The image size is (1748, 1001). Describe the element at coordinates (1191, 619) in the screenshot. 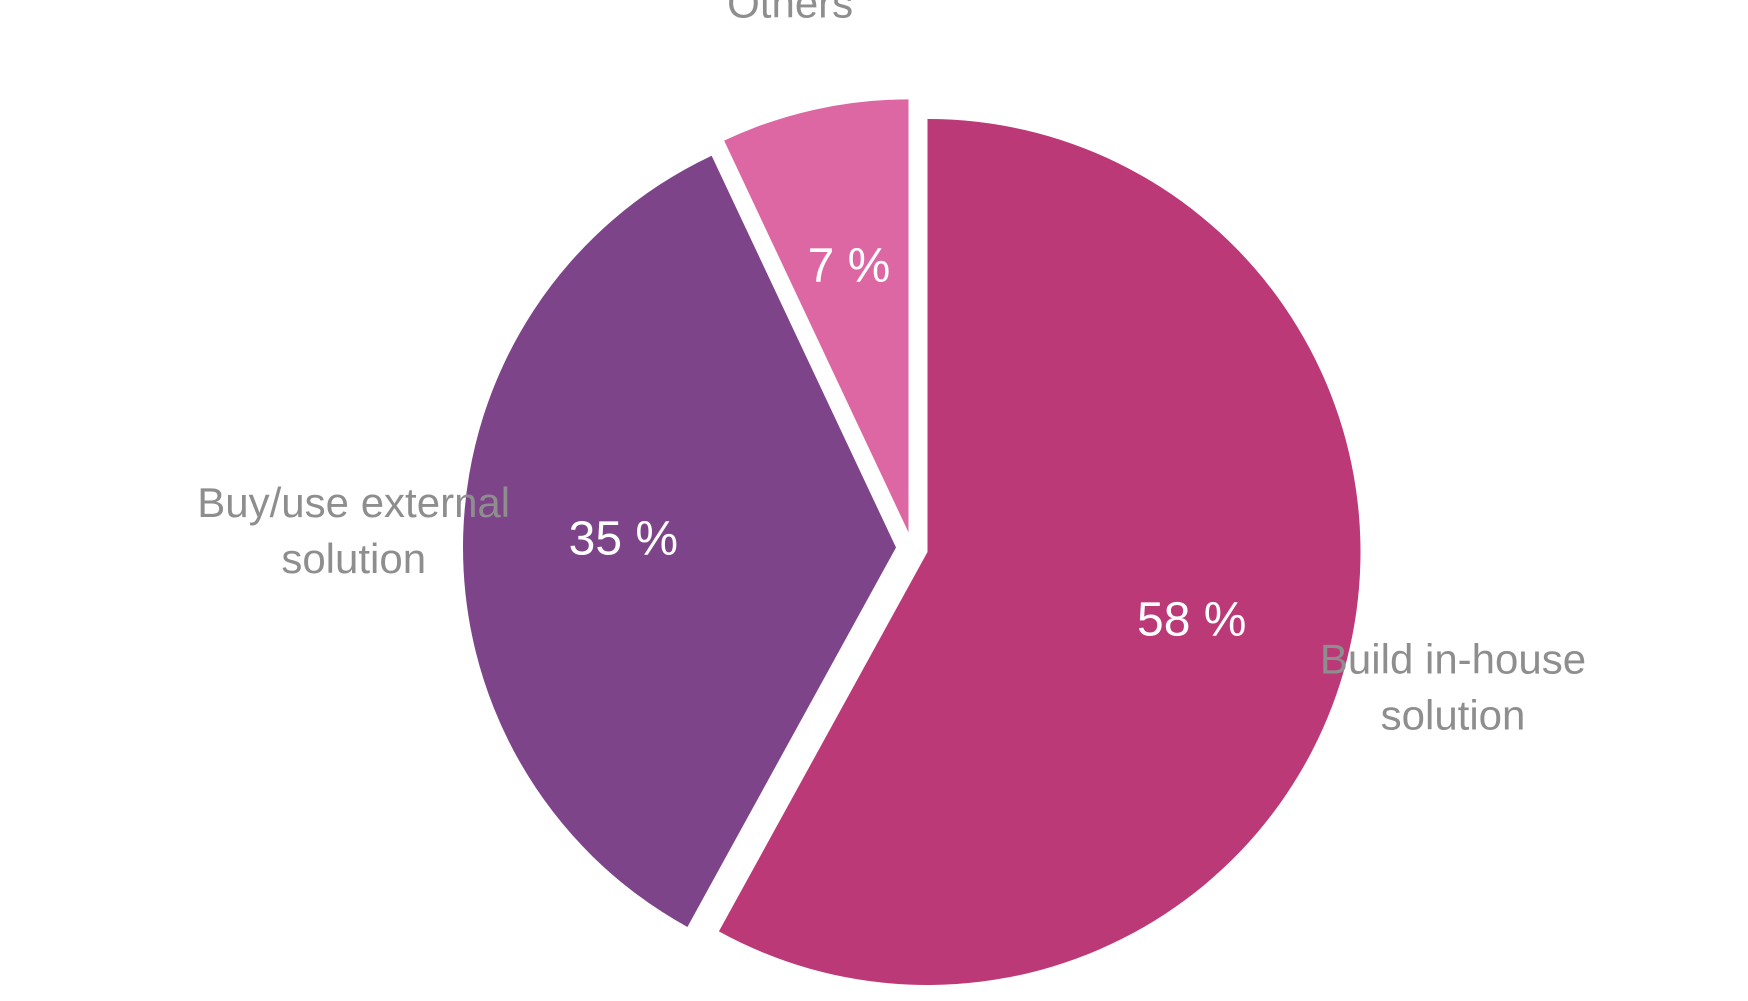

I see `slice-value-label: 58 %` at that location.